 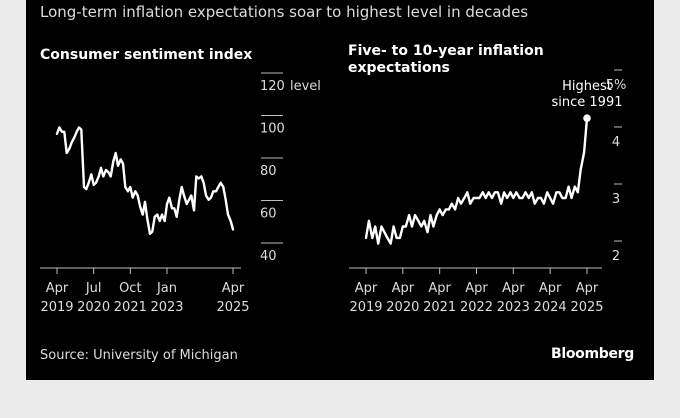 What do you see at coordinates (587, 118) in the screenshot?
I see `highest-point-marker` at bounding box center [587, 118].